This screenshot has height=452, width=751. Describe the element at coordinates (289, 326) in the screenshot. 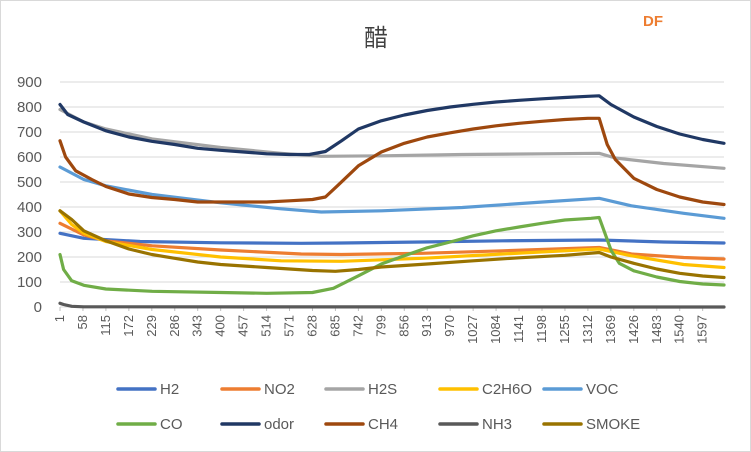

I see `x-tick-label: 571` at that location.